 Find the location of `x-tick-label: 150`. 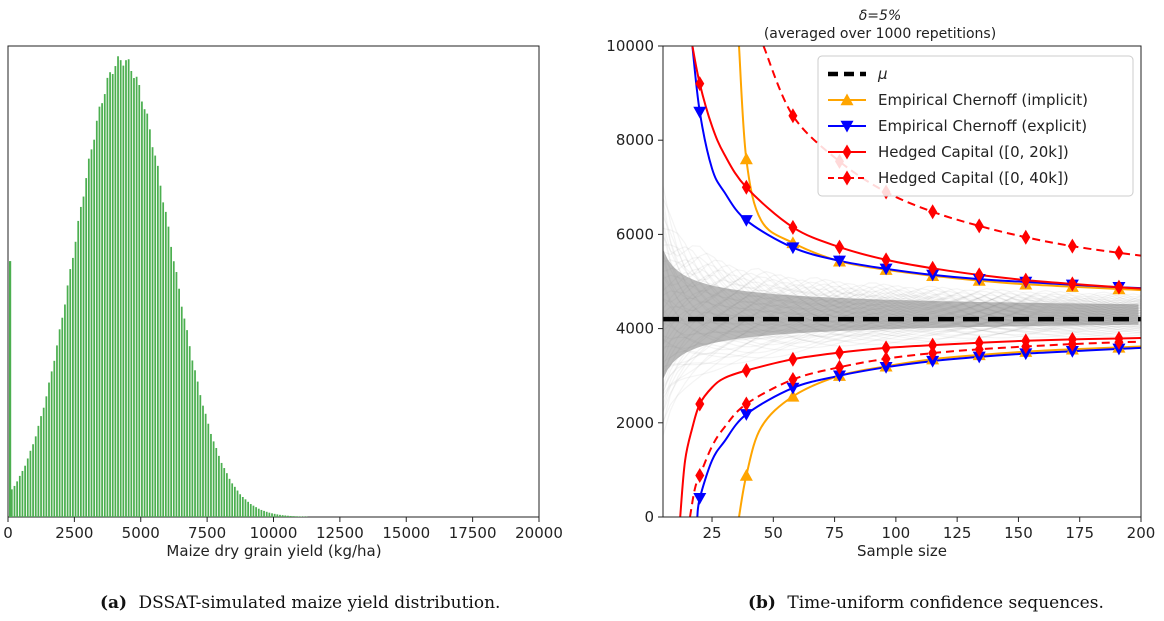

x-tick-label: 150 is located at coordinates (1018, 533).